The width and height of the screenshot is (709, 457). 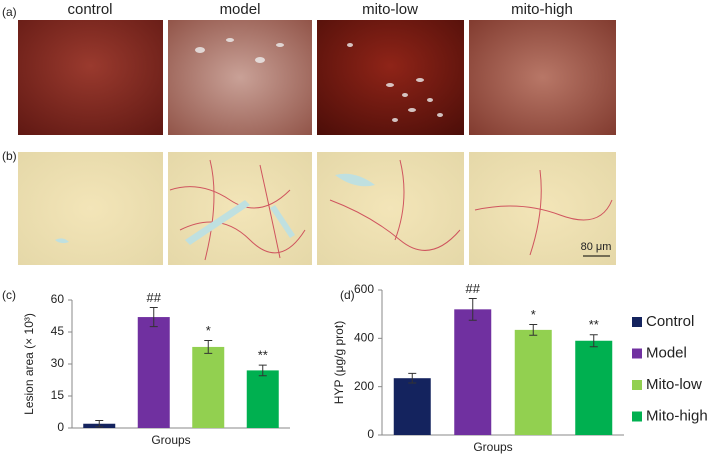 I want to click on y-tick-label: 600, so click(x=364, y=289).